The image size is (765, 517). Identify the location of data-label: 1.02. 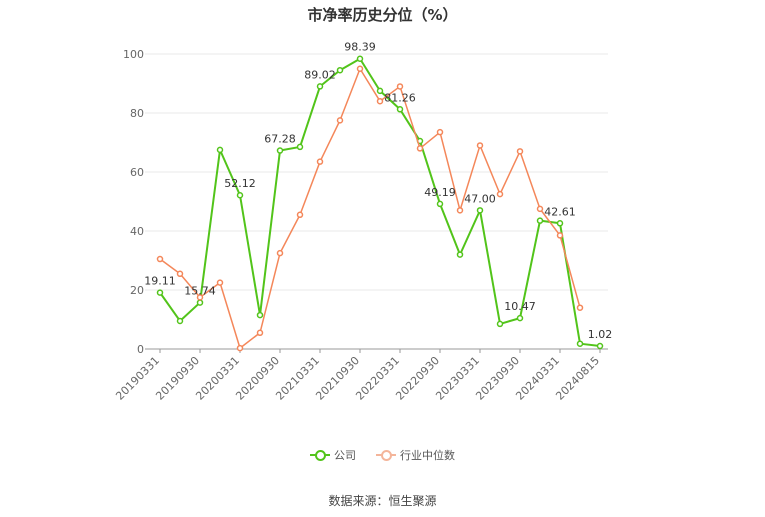
(600, 334).